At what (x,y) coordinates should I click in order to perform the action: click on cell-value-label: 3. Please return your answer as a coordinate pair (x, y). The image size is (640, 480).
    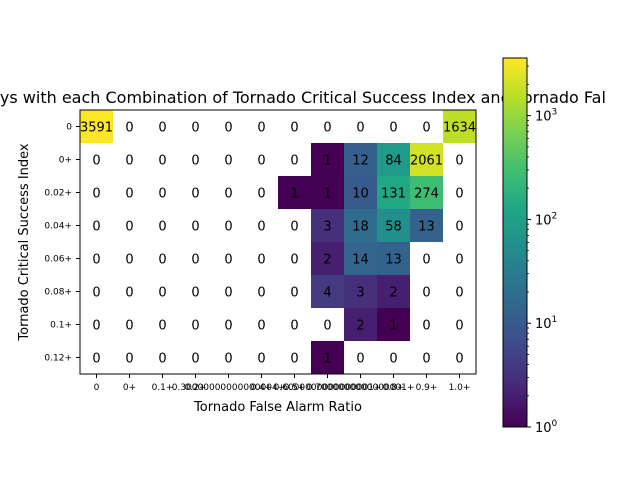
    Looking at the image, I should click on (360, 293).